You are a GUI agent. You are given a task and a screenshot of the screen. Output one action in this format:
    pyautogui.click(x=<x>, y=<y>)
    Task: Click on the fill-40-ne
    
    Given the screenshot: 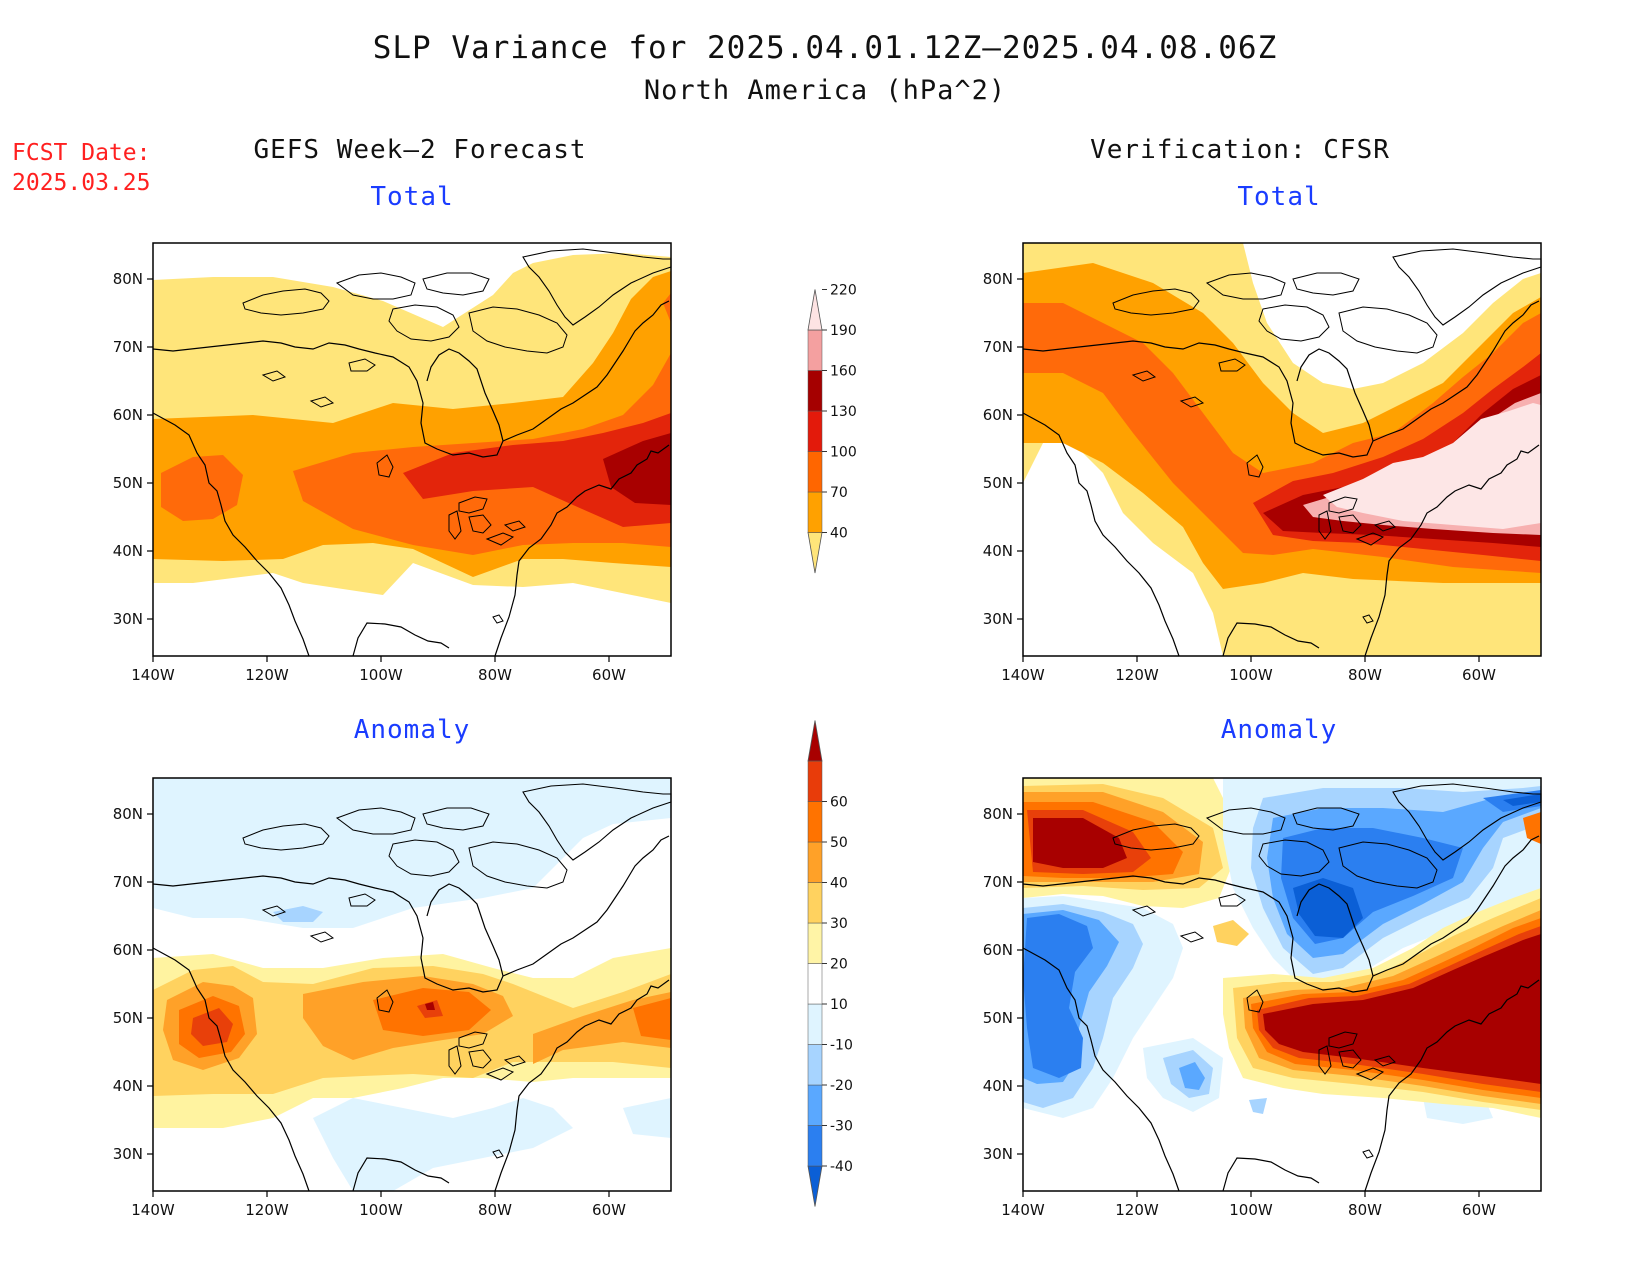 What is the action you would take?
    pyautogui.click(x=1532, y=828)
    